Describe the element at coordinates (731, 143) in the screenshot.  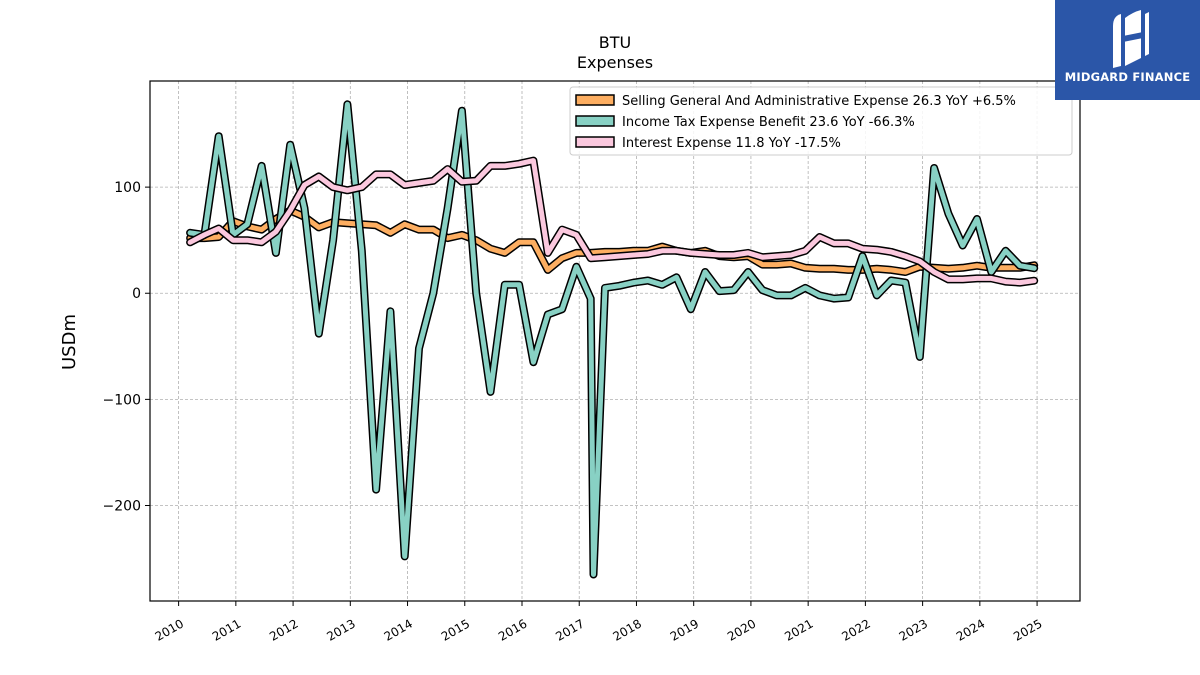
I see `legend-label-2: Interest Expense 11.8 YoY -17.5%` at that location.